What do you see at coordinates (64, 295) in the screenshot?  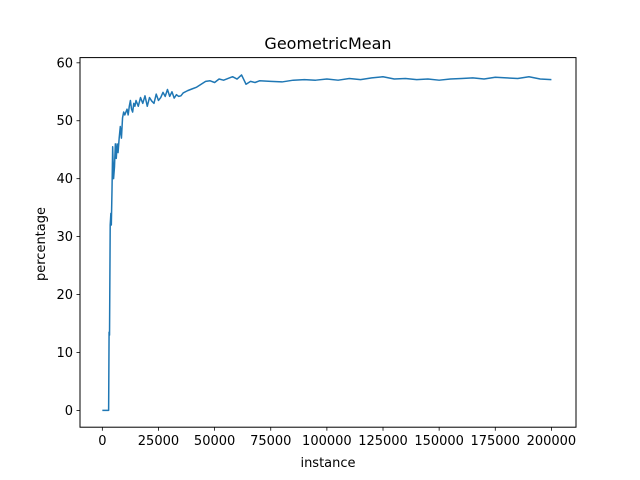 I see `y-tick-label: 20` at bounding box center [64, 295].